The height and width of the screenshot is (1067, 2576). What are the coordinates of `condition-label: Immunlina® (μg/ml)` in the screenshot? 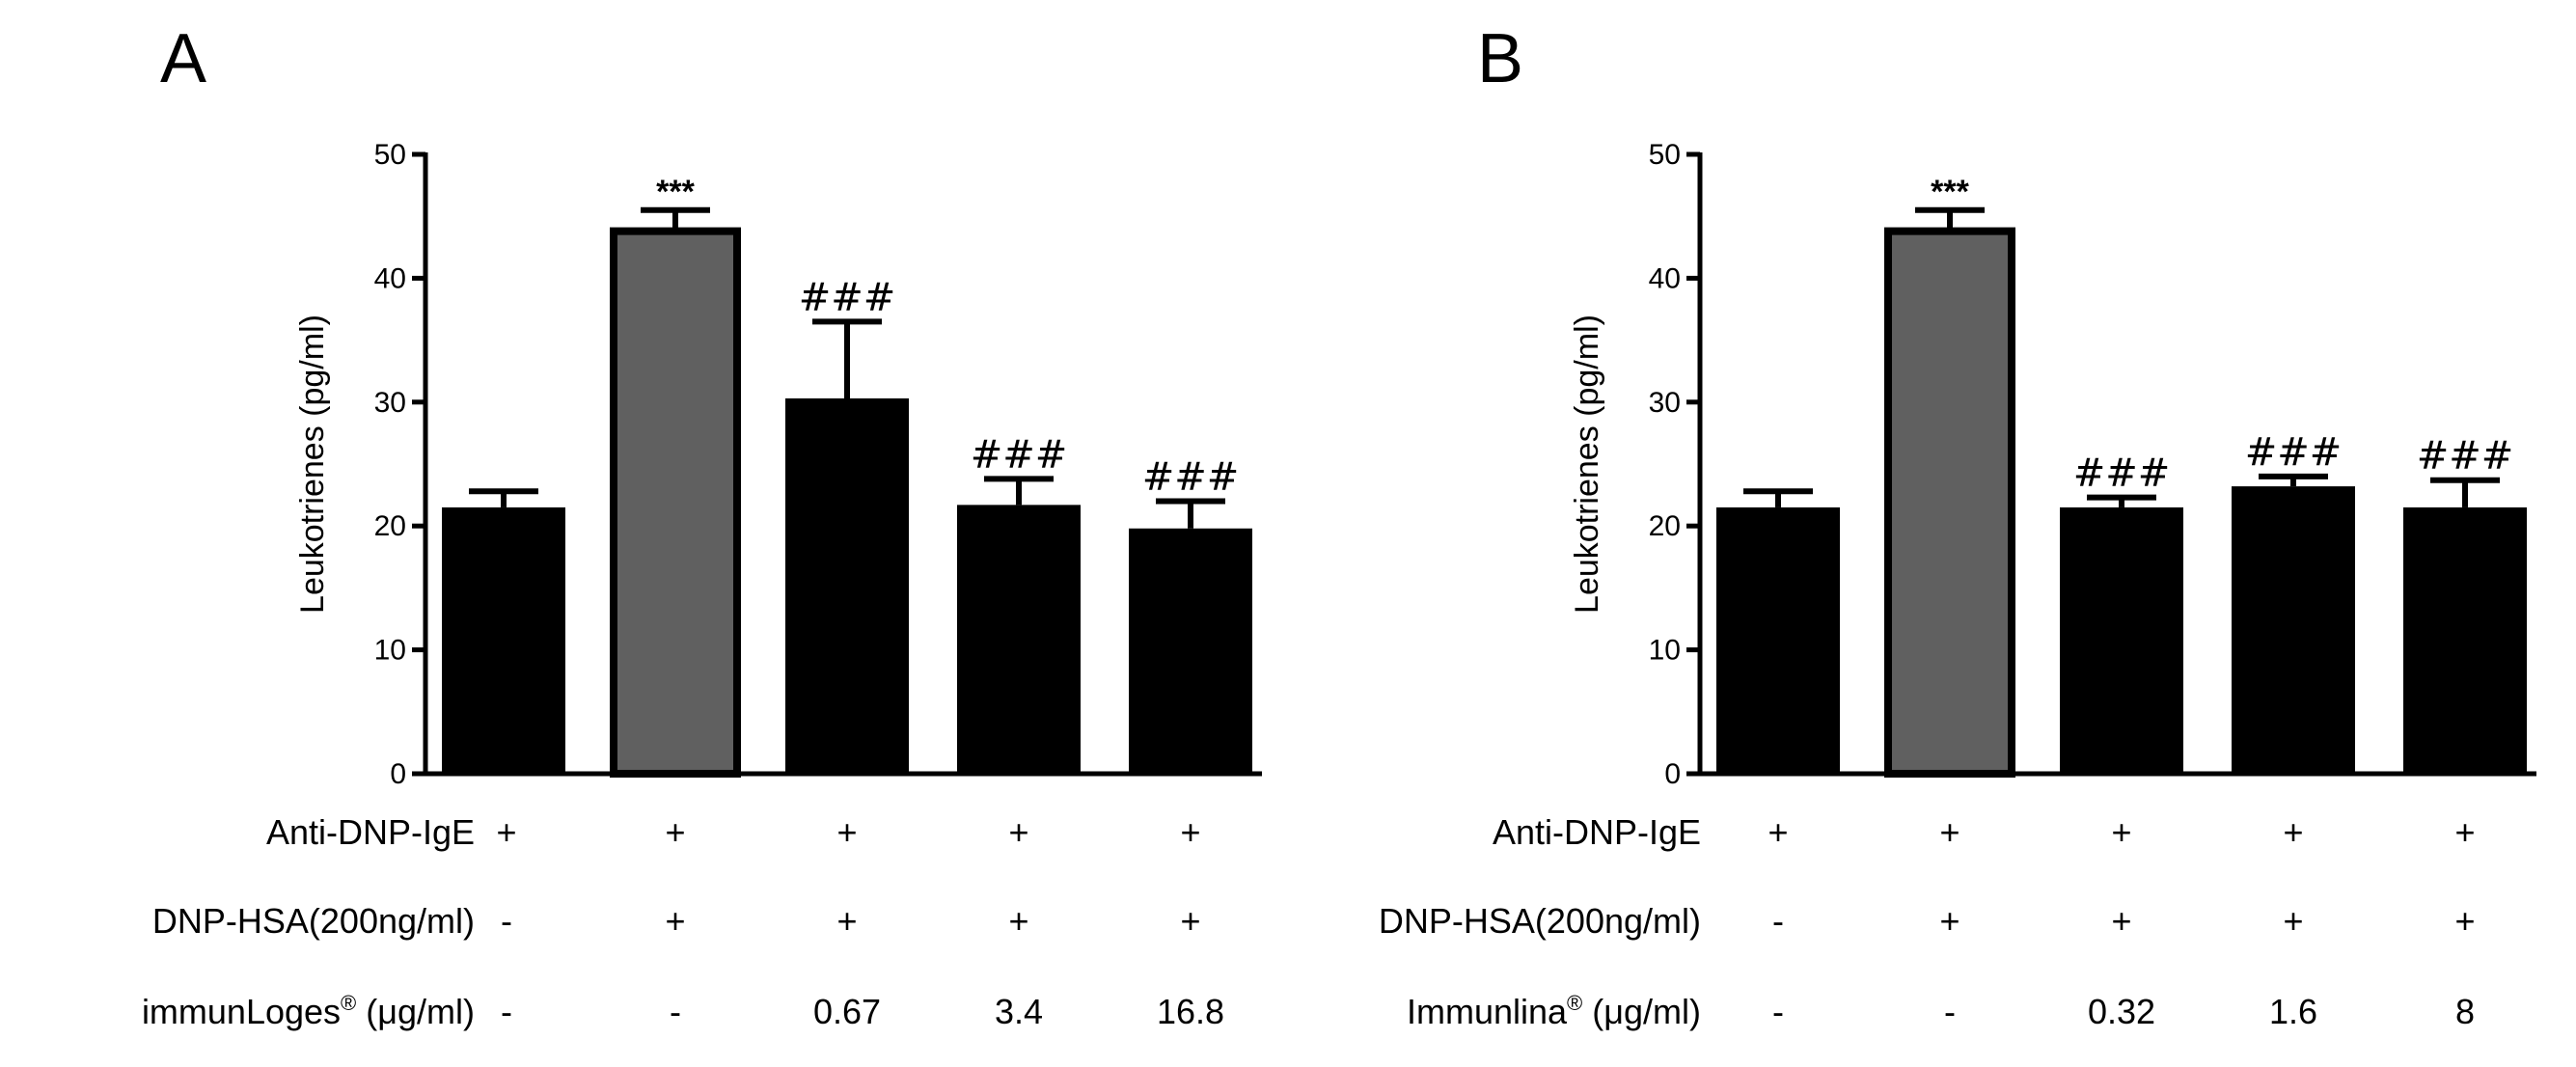 It's located at (1554, 1011).